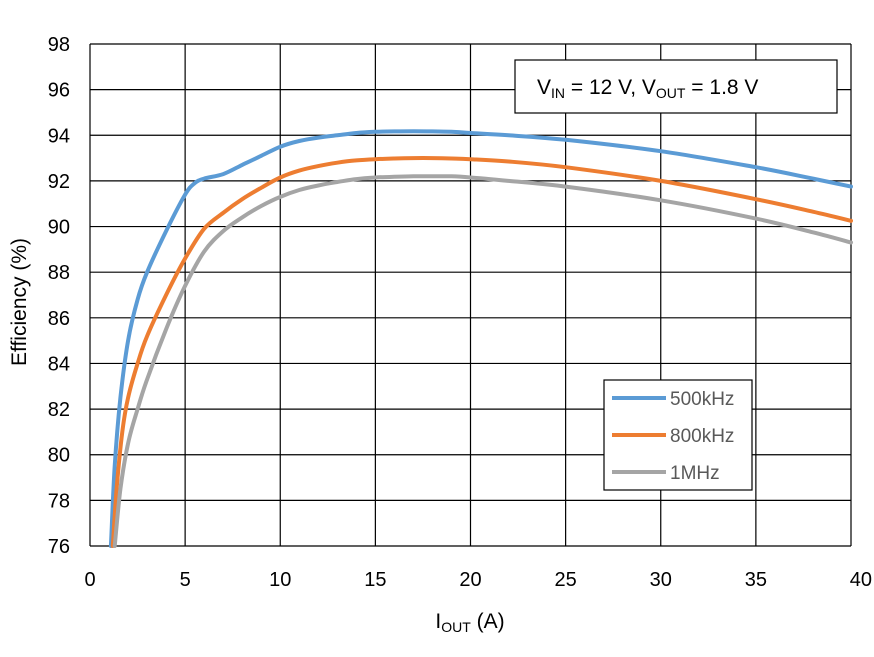  I want to click on annotation-box, so click(676, 86).